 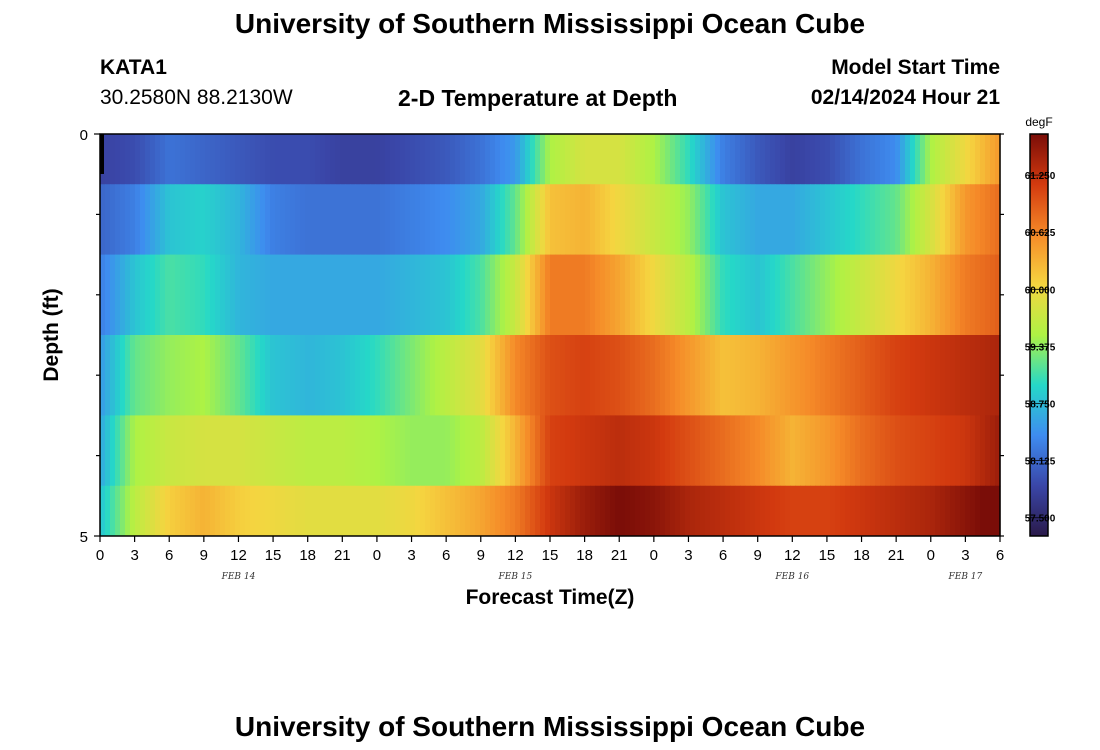 What do you see at coordinates (102, 154) in the screenshot?
I see `surface-marker` at bounding box center [102, 154].